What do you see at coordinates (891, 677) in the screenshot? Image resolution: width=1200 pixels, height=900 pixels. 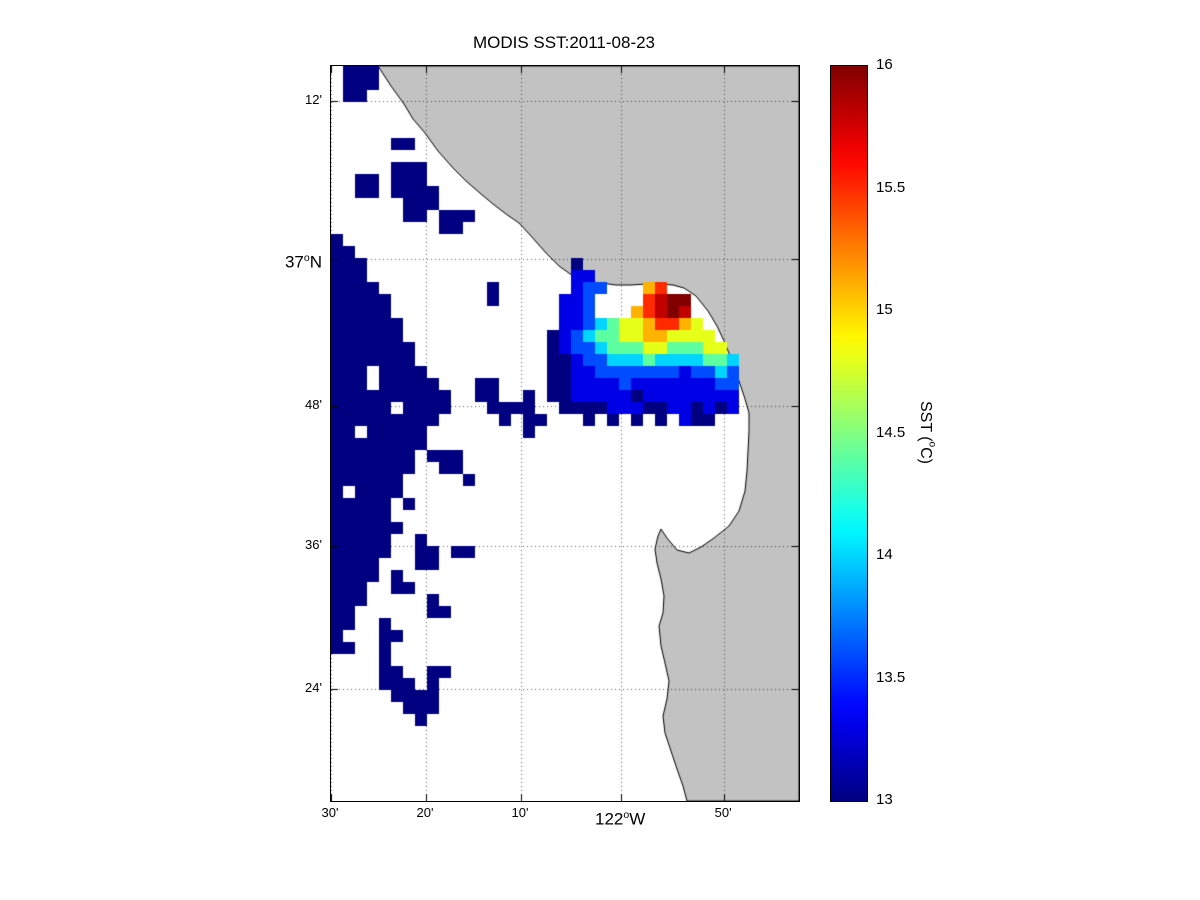 I see `colorbar-tick-label: 13.5` at bounding box center [891, 677].